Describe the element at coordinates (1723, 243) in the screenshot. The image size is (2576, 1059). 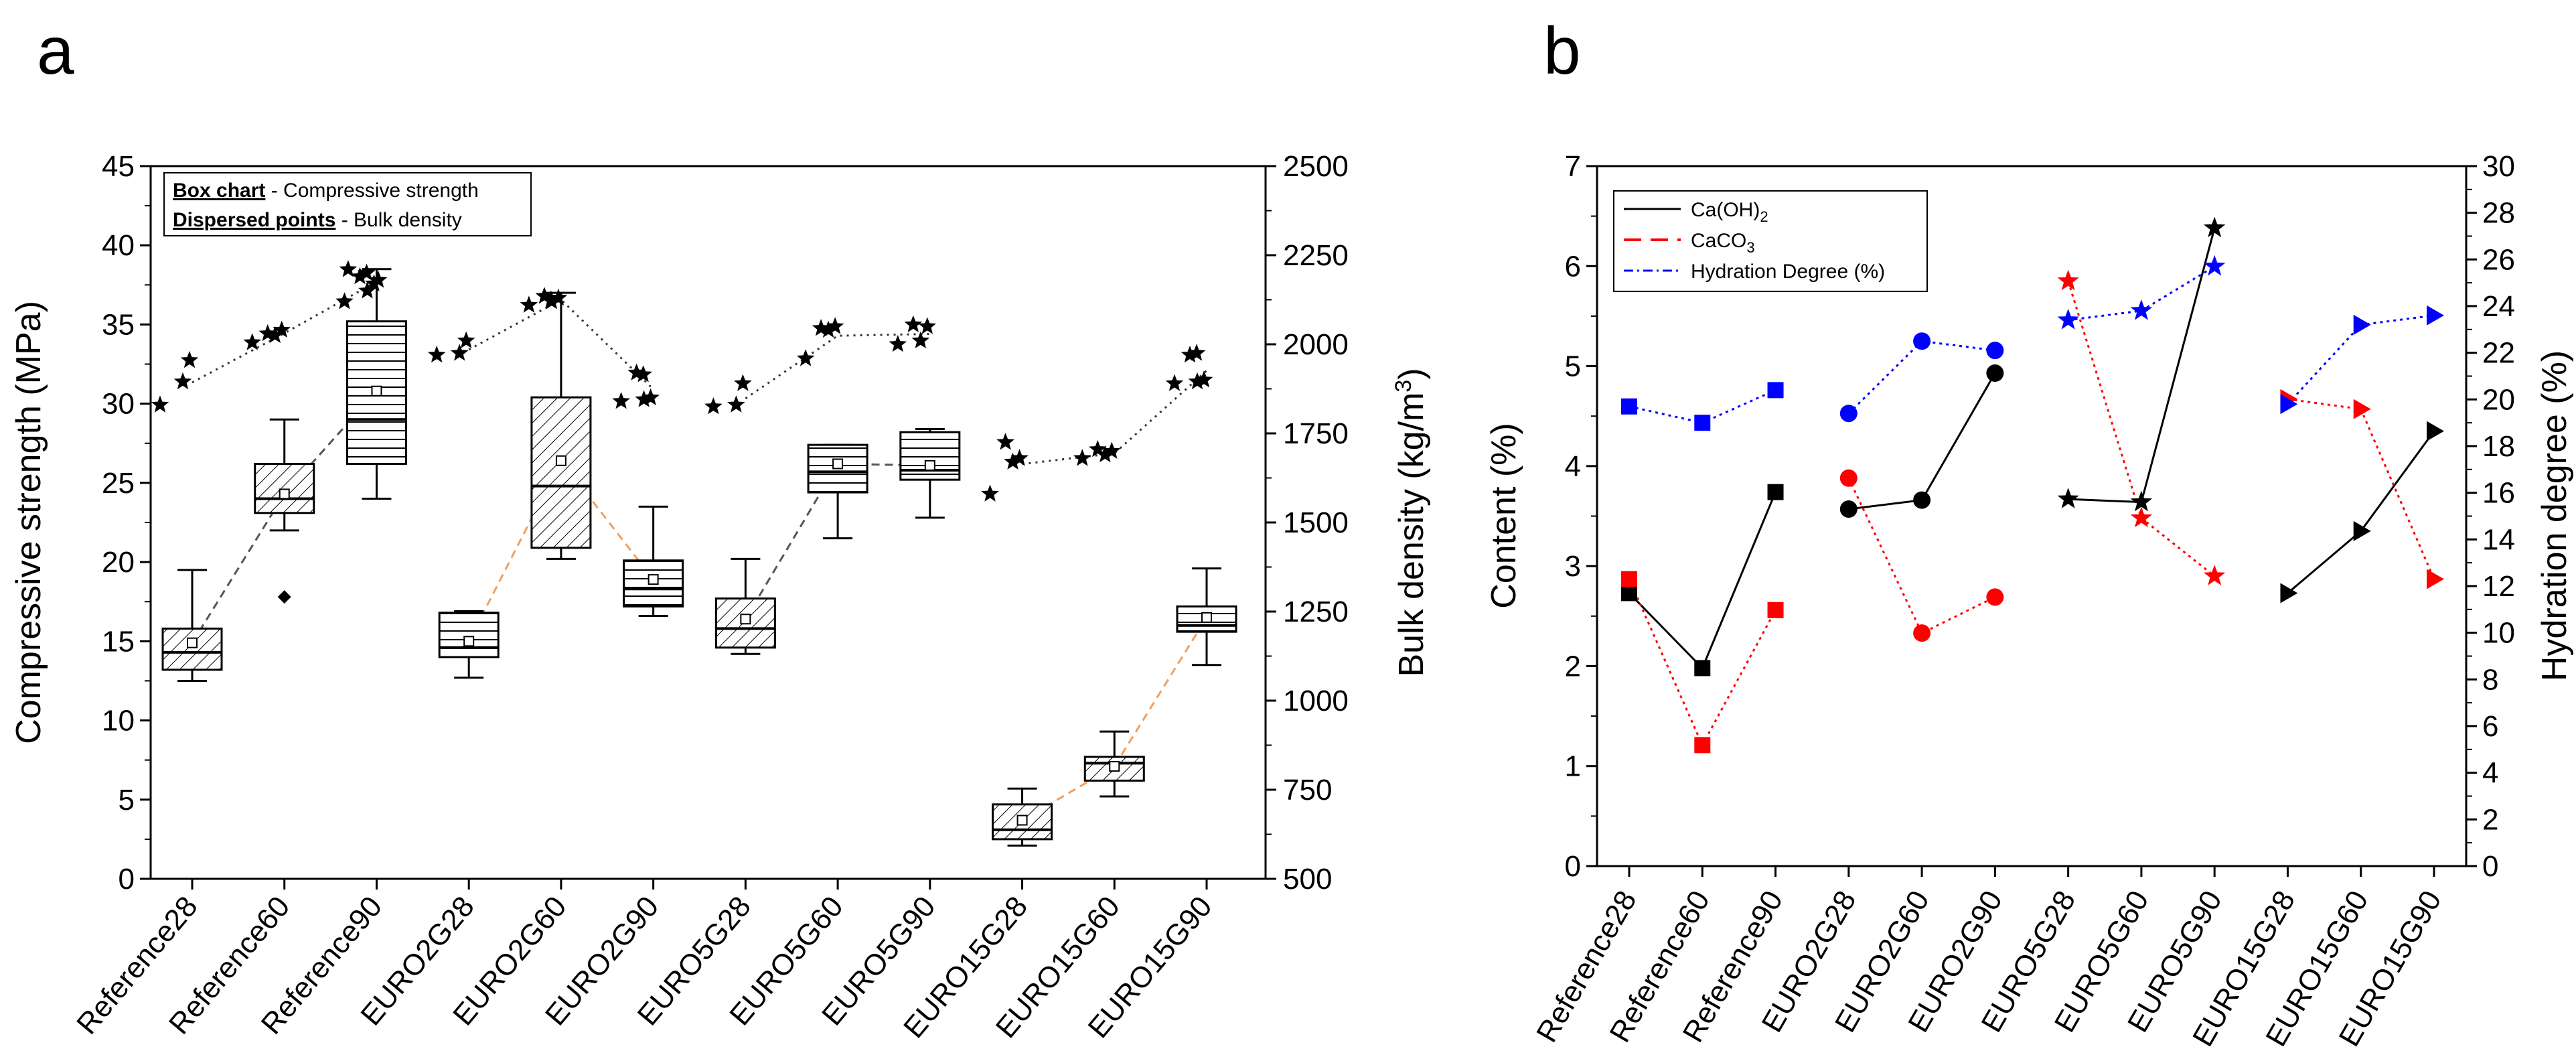
I see `chart-b-legend-label-caco3: CaCO3` at that location.